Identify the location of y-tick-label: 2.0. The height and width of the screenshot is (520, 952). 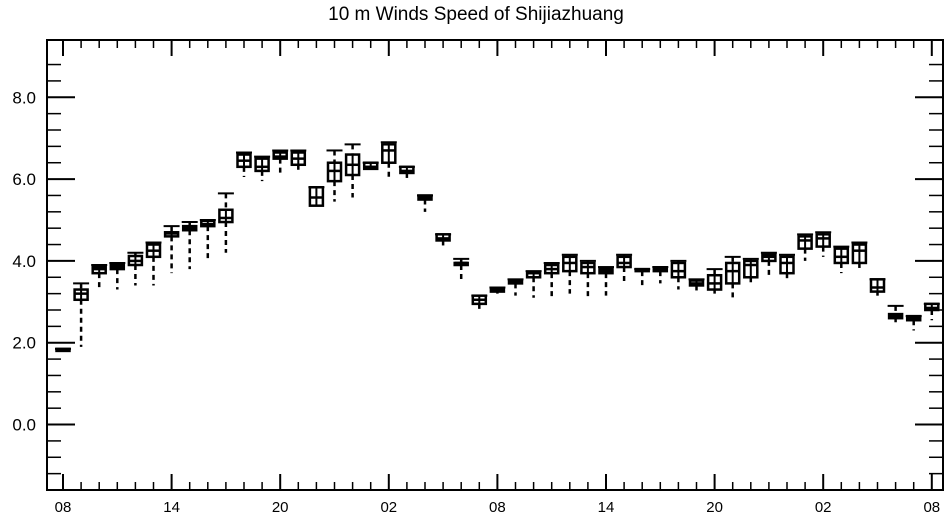
(24, 343).